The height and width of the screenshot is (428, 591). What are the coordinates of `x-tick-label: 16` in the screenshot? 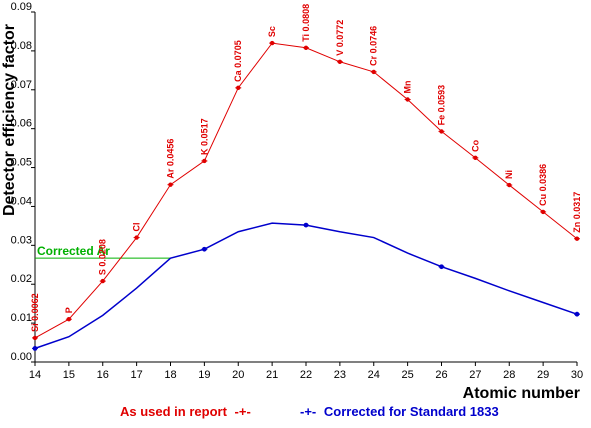 It's located at (103, 375).